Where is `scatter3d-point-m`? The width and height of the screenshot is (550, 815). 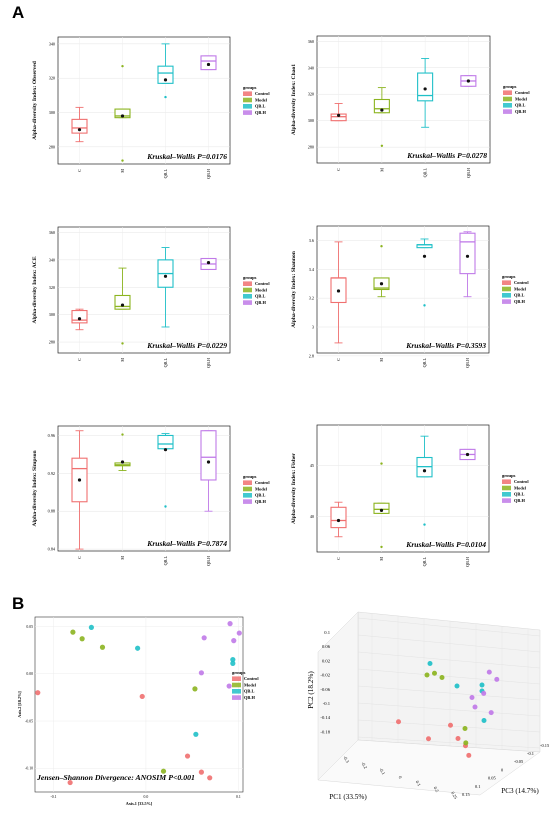
scatter3d-point-m is located at coordinates (465, 728).